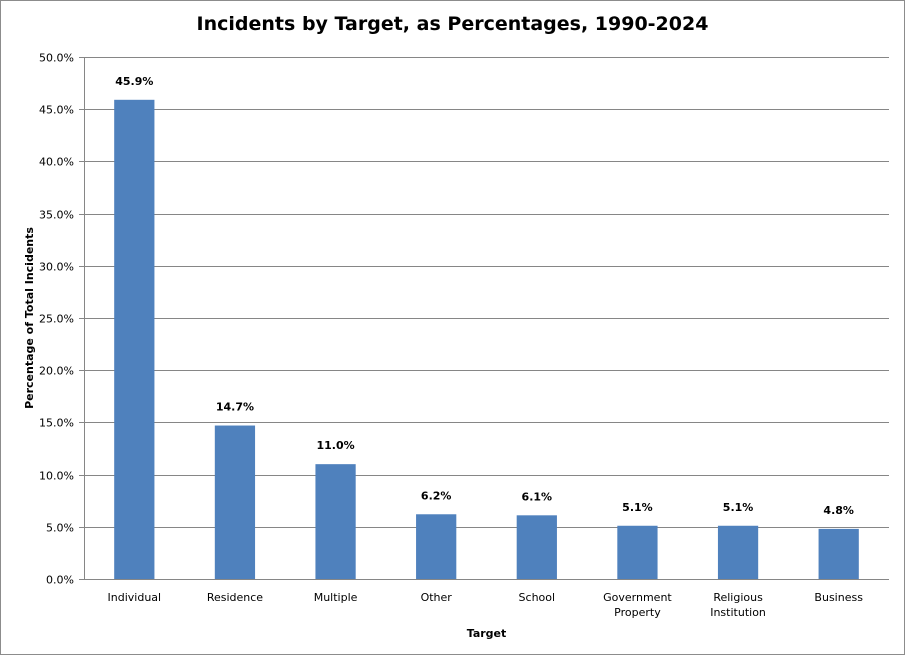 This screenshot has width=905, height=655. I want to click on y-tick-label: 10.0%, so click(56, 476).